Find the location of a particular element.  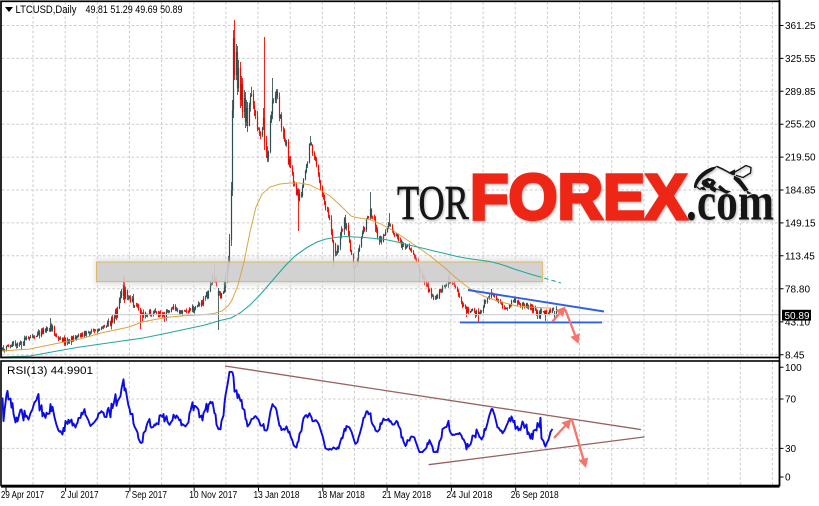

svg-text: 289.85 is located at coordinates (800, 92).